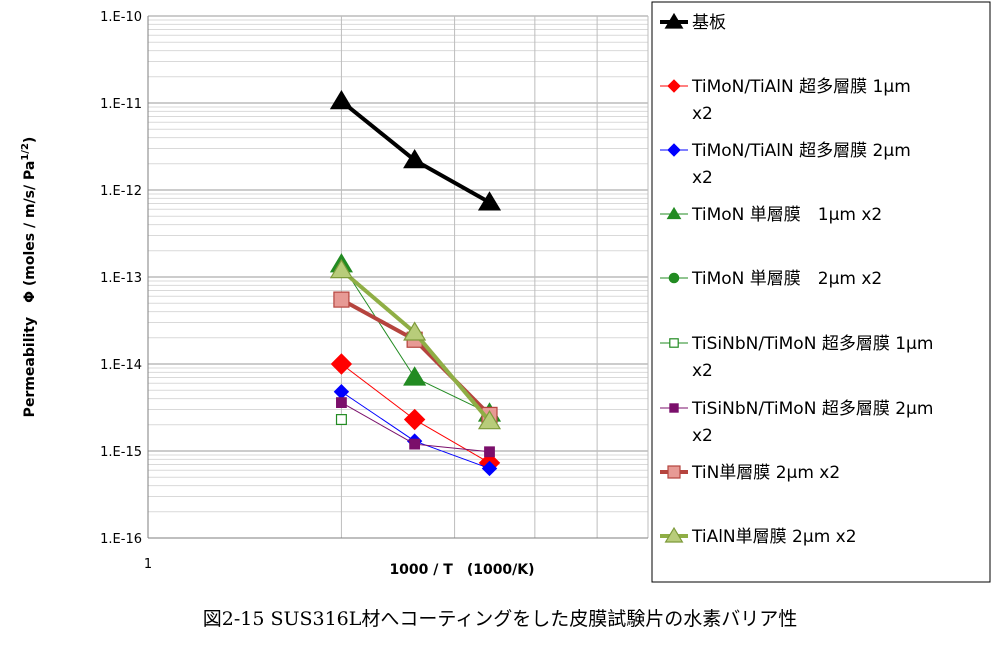 Image resolution: width=1000 pixels, height=648 pixels. What do you see at coordinates (148, 564) in the screenshot?
I see `x-tick-label: 1` at bounding box center [148, 564].